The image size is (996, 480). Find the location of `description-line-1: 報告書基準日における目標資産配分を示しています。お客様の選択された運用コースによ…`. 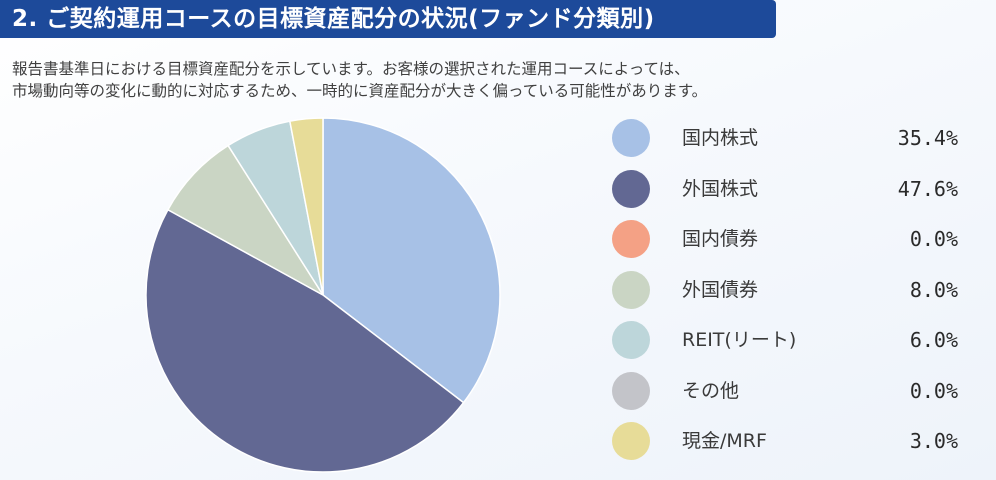

description-line-1: 報告書基準日における目標資産配分を示しています。お客様の選択された運用コースによ… is located at coordinates (351, 69).